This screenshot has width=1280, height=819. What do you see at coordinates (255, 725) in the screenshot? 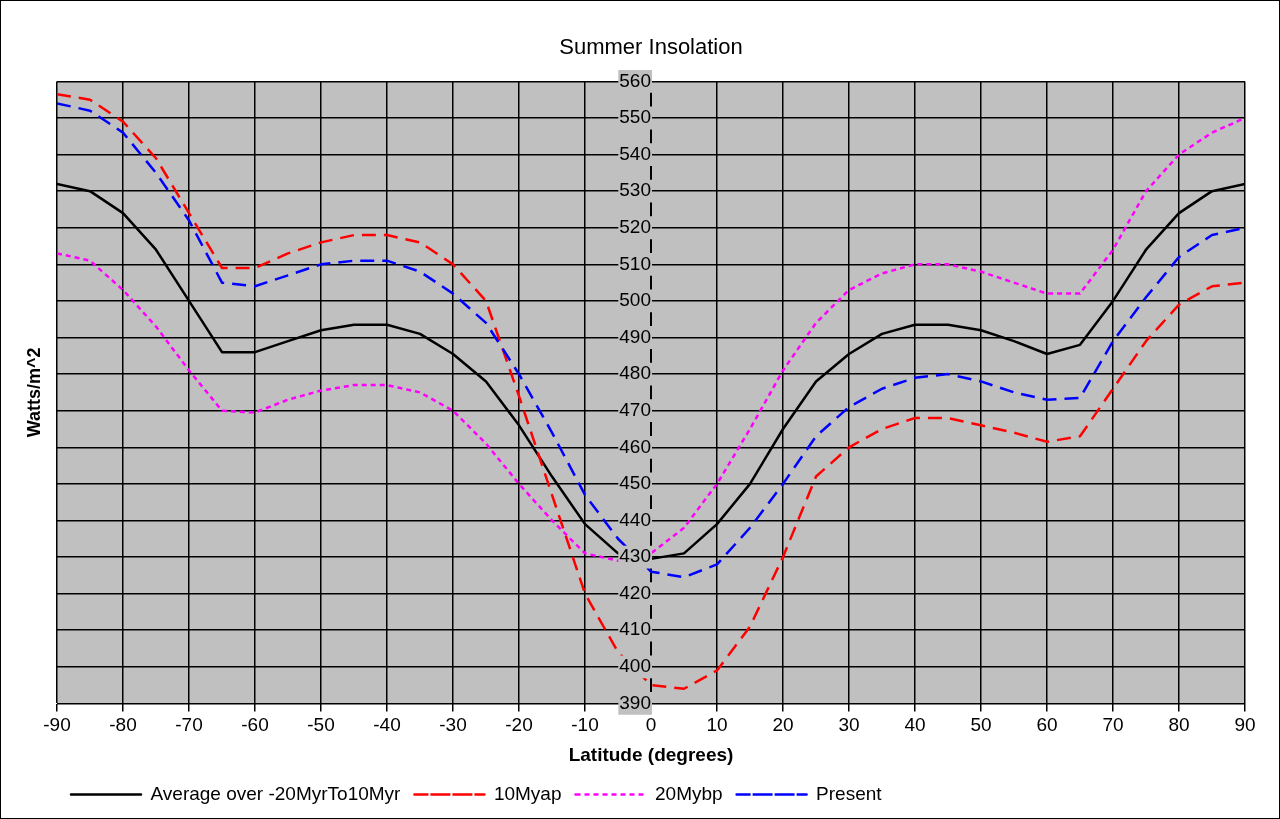
I see `x-tick-label: -60` at bounding box center [255, 725].